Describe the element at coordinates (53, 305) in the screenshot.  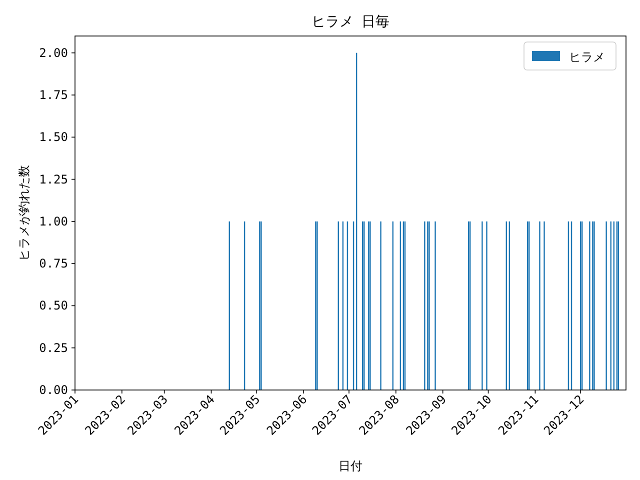
I see `y-tick-label: 0.50` at that location.